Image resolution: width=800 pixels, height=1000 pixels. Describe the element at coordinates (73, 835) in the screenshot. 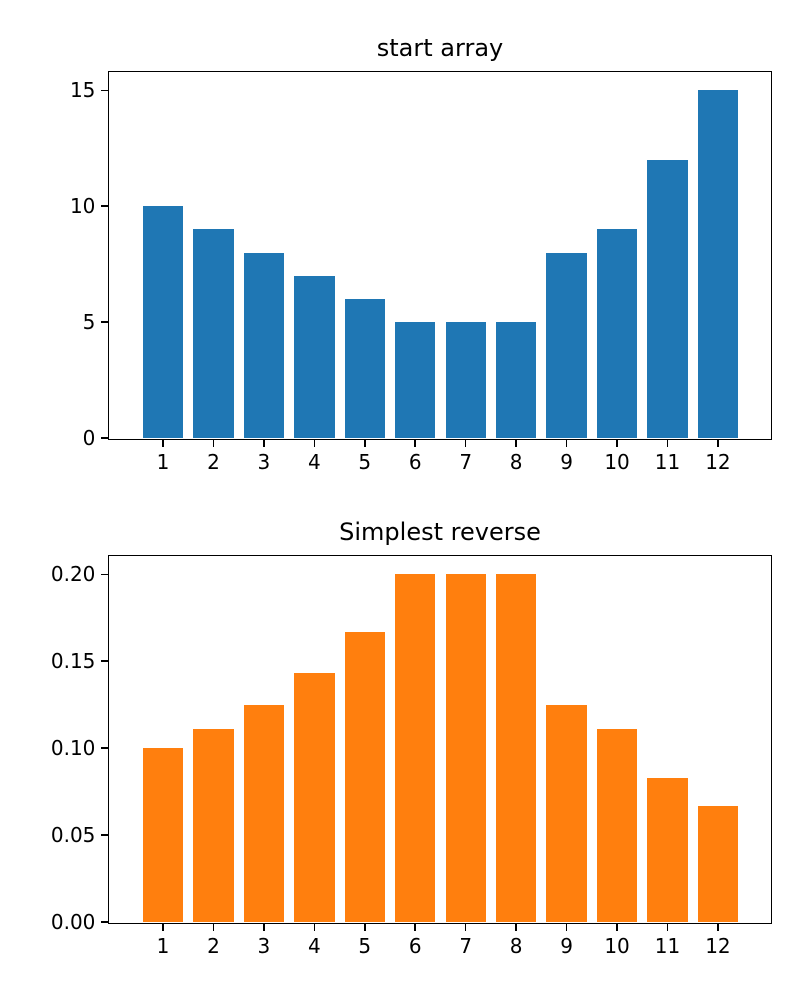

I see `y-tick-label: 0.05` at that location.